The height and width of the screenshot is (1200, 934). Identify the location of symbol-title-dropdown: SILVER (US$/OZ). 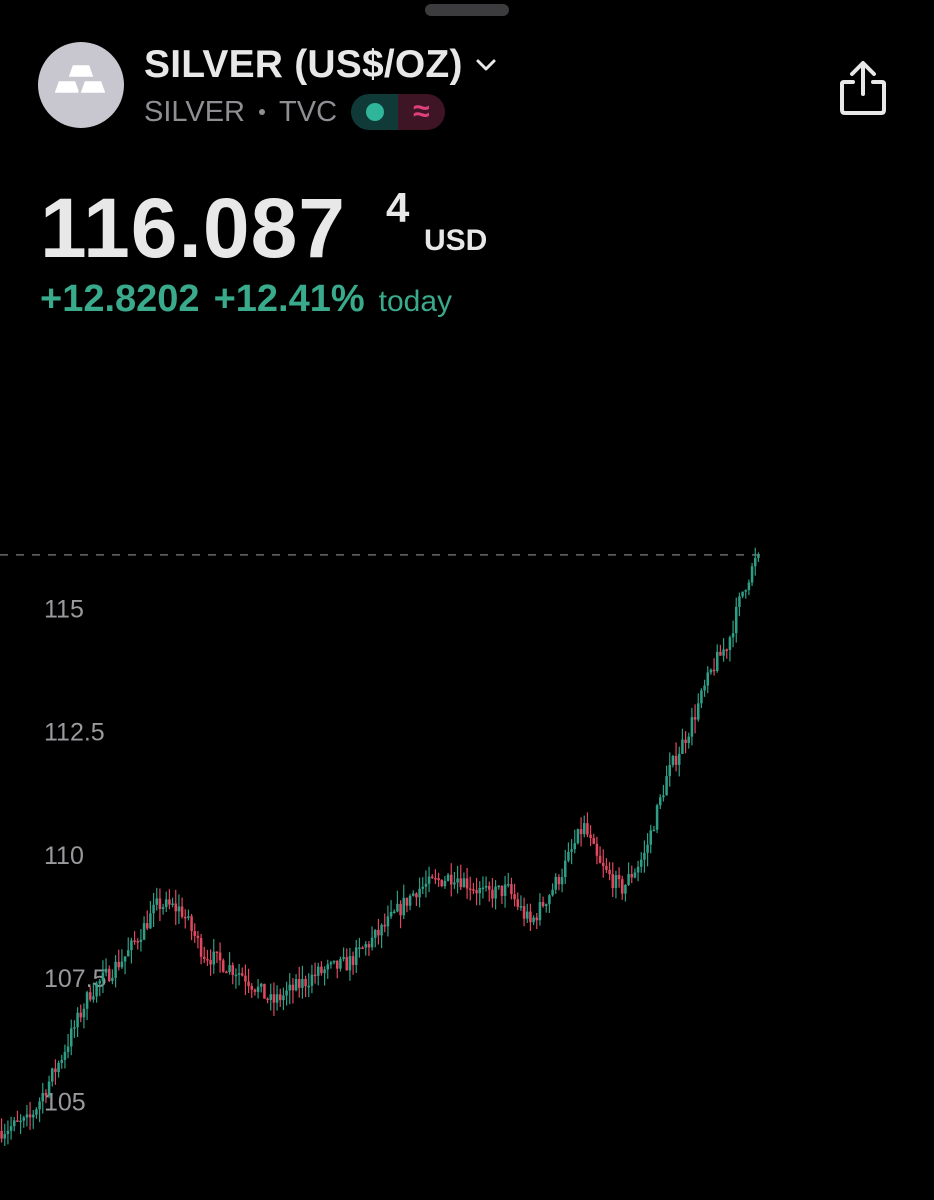
(320, 65).